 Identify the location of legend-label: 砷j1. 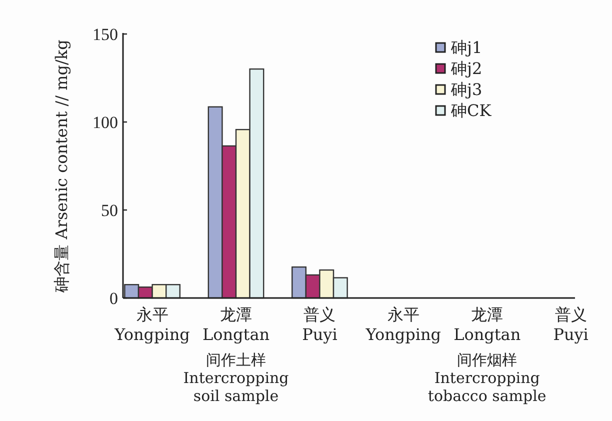
(466, 47).